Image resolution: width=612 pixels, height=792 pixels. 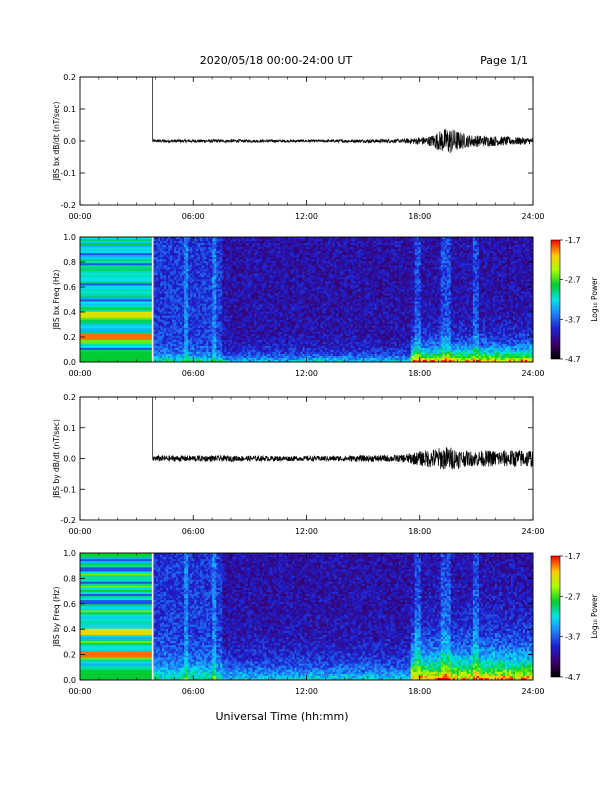 What do you see at coordinates (306, 216) in the screenshot?
I see `x-tick-label: 12:00` at bounding box center [306, 216].